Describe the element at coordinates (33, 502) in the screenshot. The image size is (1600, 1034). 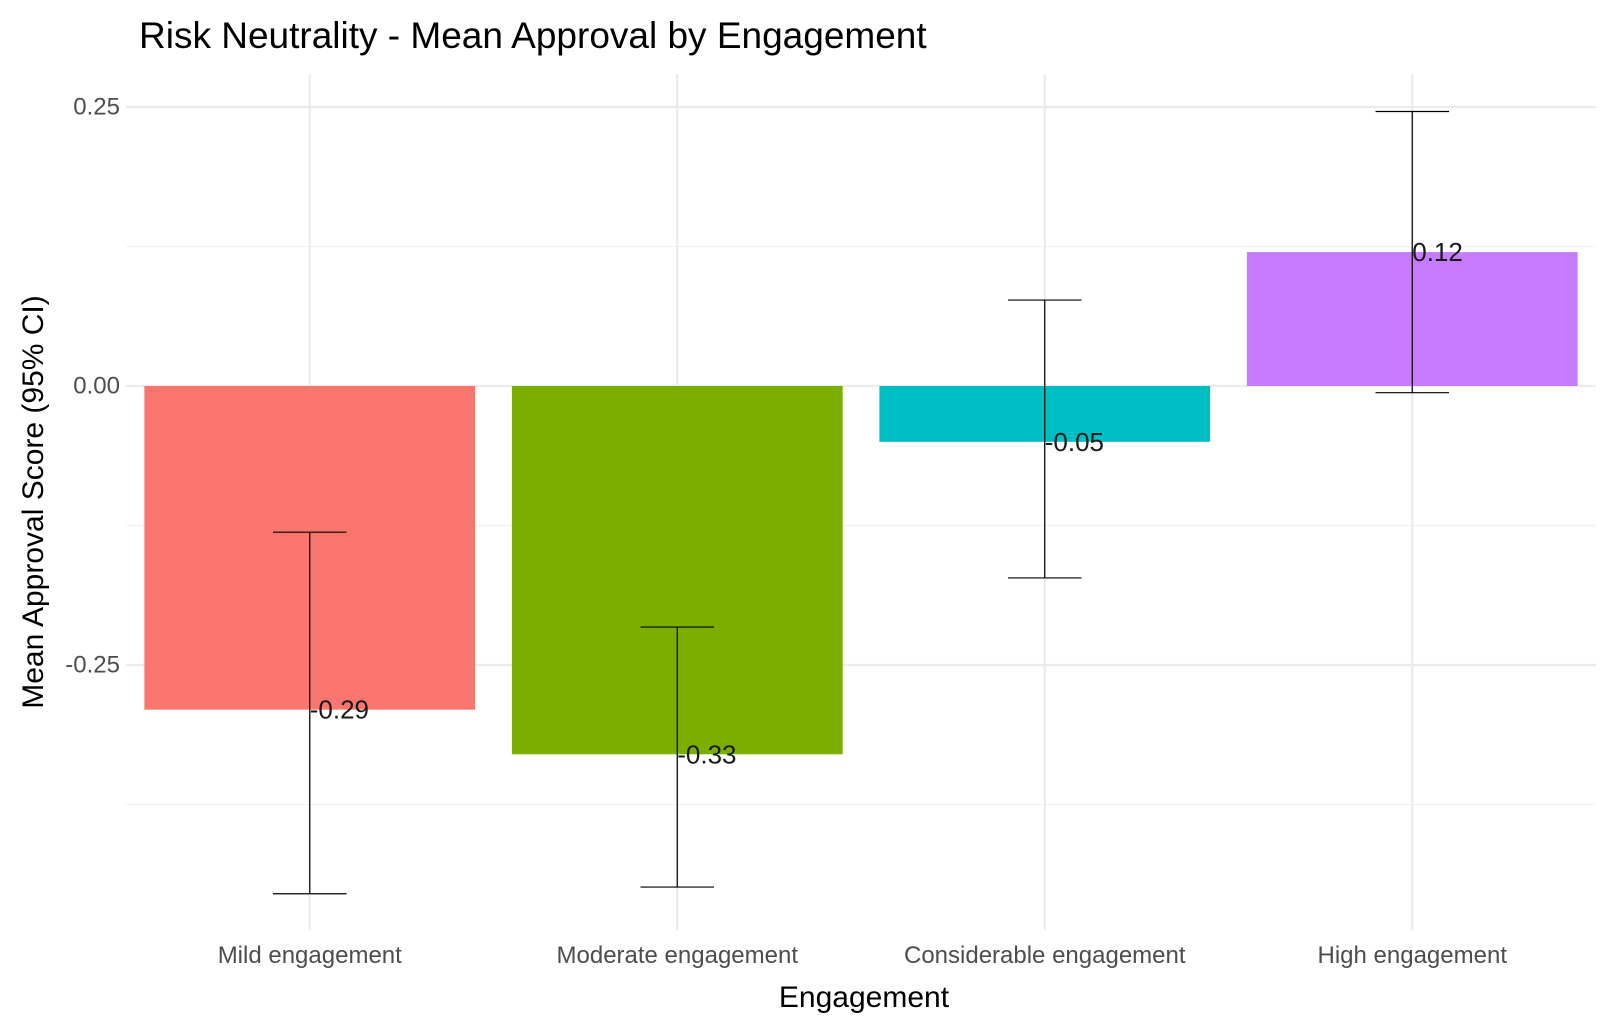
I see `y-axis-title: Mean Approval Score (95% CI)` at that location.